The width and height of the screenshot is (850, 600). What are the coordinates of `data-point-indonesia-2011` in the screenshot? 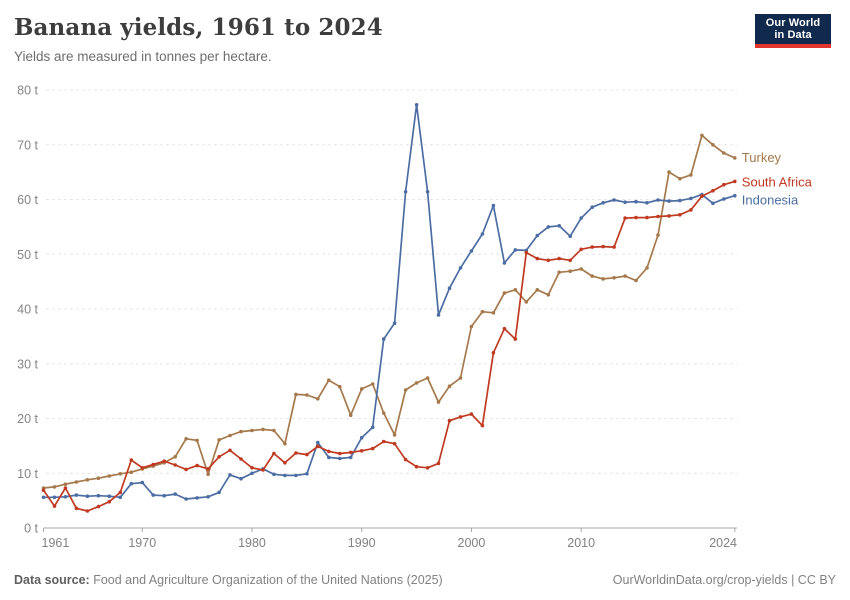 It's located at (592, 207).